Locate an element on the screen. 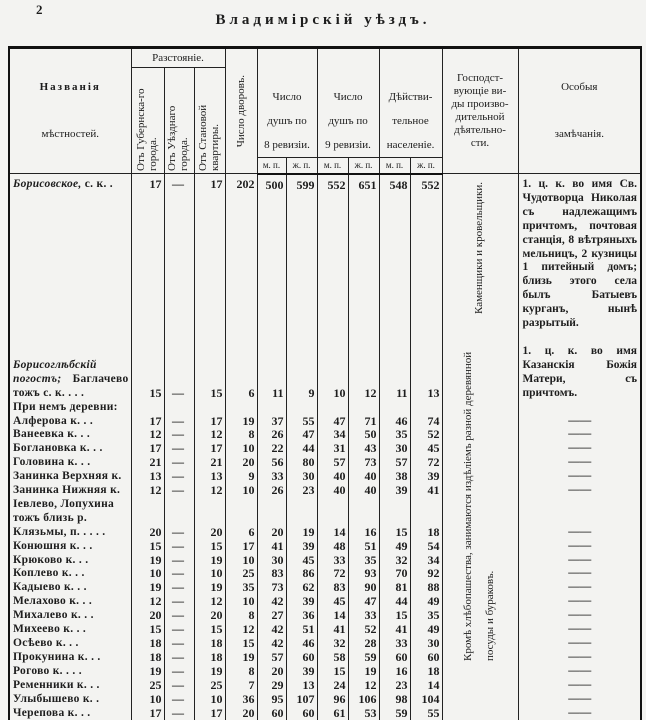  cell-r9m: 57 is located at coordinates (332, 463).